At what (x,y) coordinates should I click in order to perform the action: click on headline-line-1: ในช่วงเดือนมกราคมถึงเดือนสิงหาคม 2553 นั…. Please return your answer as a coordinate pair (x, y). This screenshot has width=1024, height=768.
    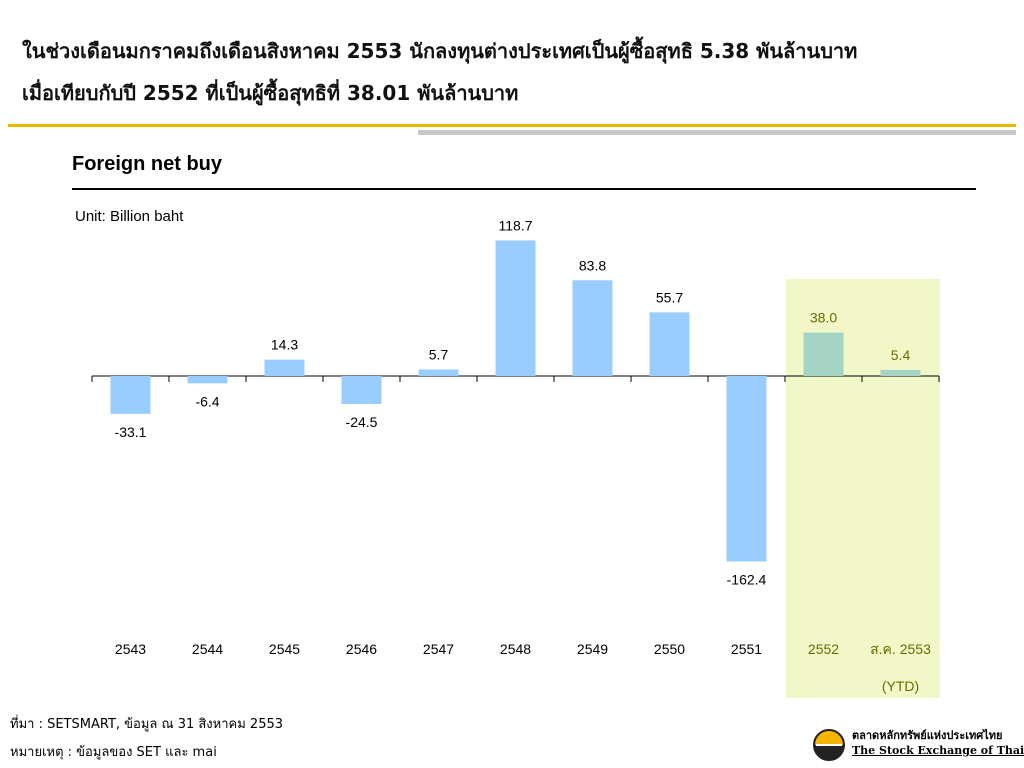
    Looking at the image, I should click on (440, 51).